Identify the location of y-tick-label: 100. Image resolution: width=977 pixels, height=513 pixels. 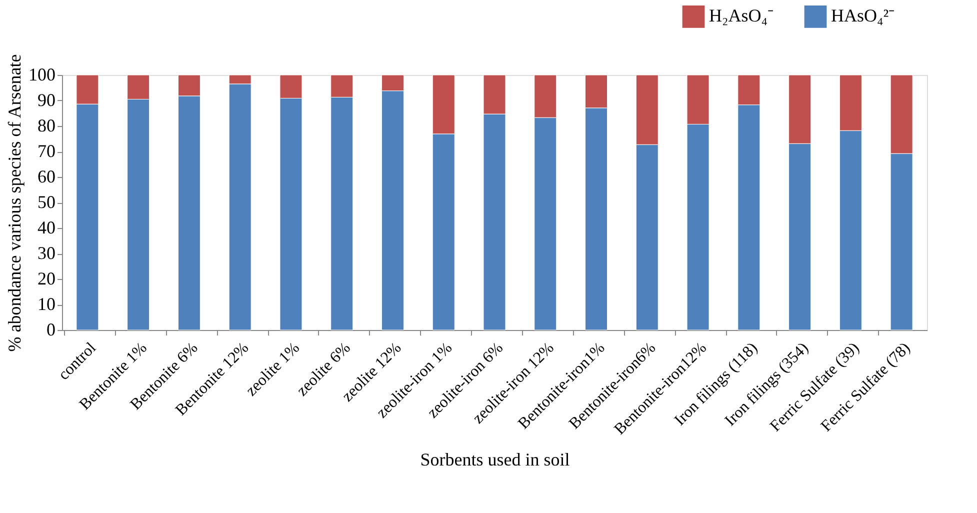
(42, 74).